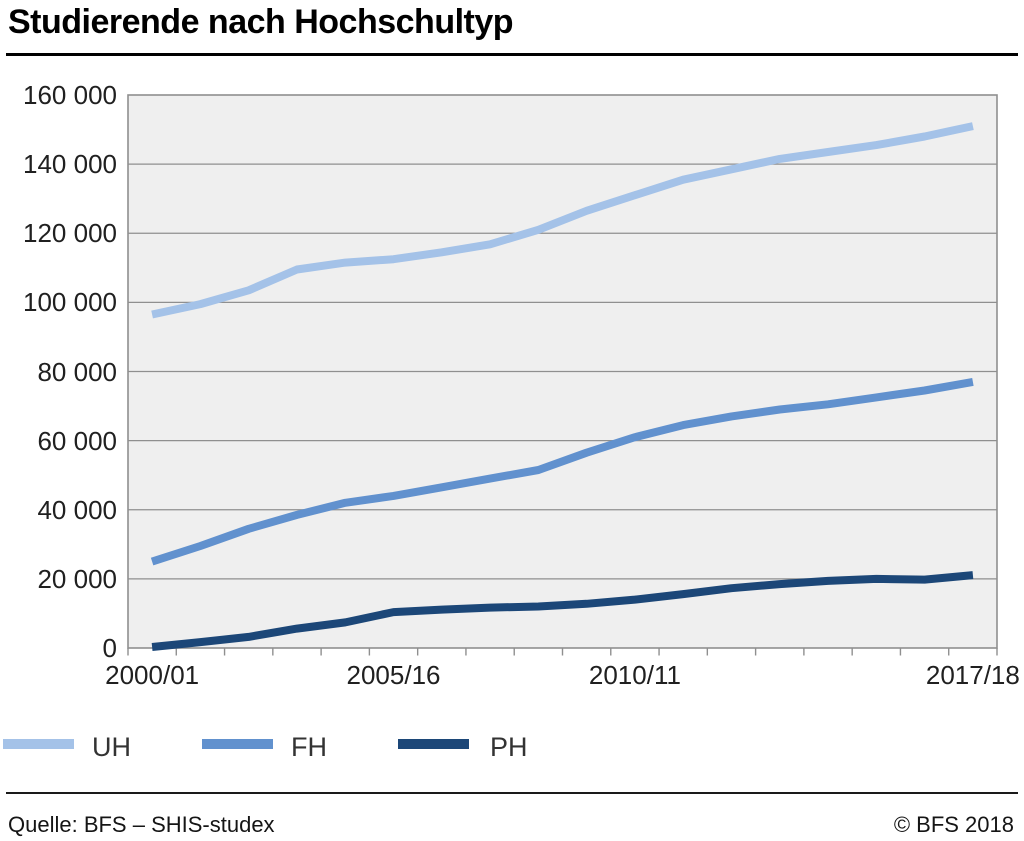 The height and width of the screenshot is (841, 1024). I want to click on y-axis-tick-label: 120 000, so click(70, 233).